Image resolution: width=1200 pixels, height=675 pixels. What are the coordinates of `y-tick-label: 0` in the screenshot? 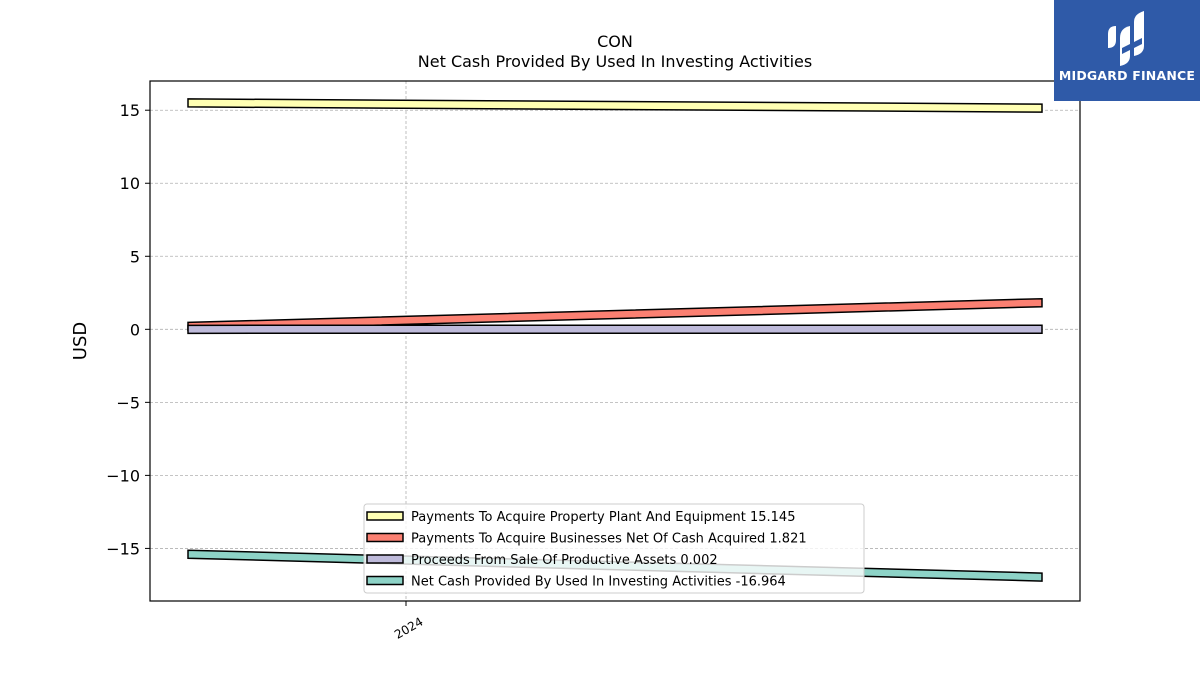 It's located at (135, 329).